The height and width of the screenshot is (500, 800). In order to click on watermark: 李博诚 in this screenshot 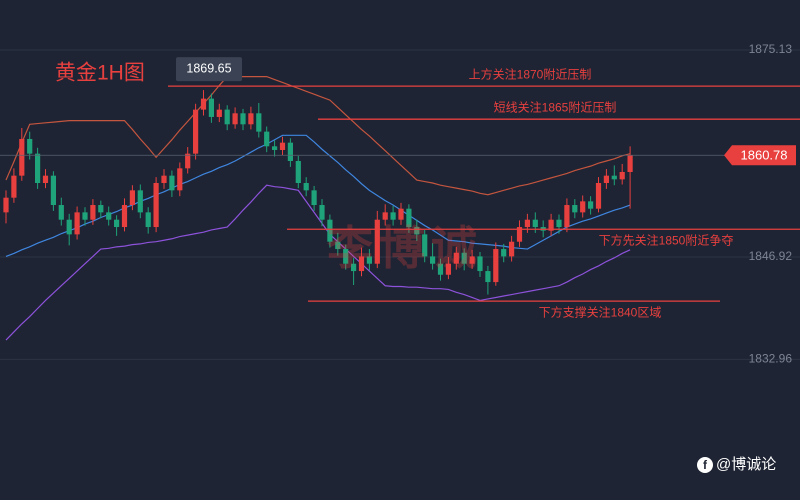, I will do `click(405, 248)`.